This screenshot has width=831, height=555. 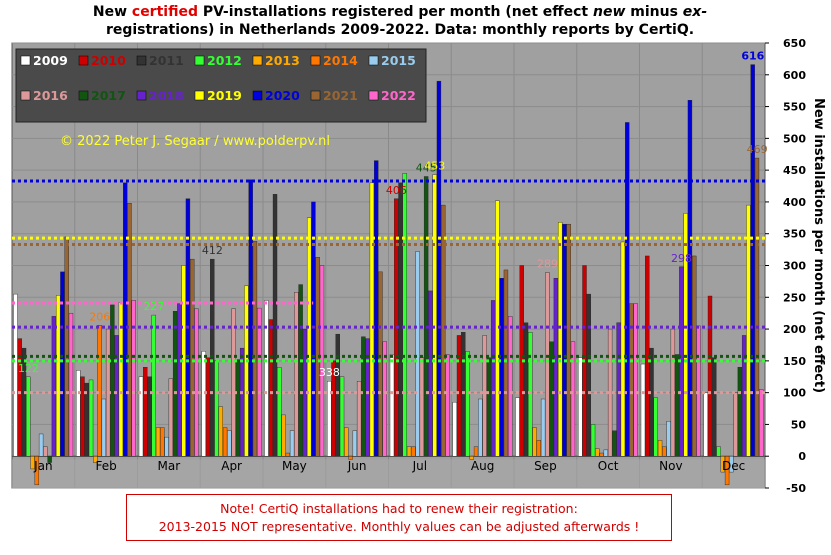 What do you see at coordinates (359, 419) in the screenshot?
I see `bar-2016-jun` at bounding box center [359, 419].